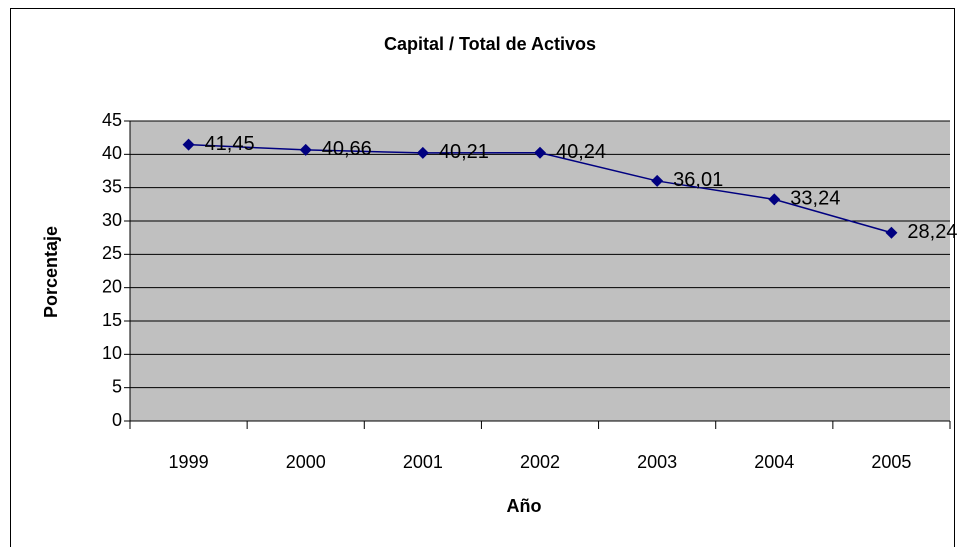 The width and height of the screenshot is (963, 547). What do you see at coordinates (117, 420) in the screenshot?
I see `y-tick-label: 0` at bounding box center [117, 420].